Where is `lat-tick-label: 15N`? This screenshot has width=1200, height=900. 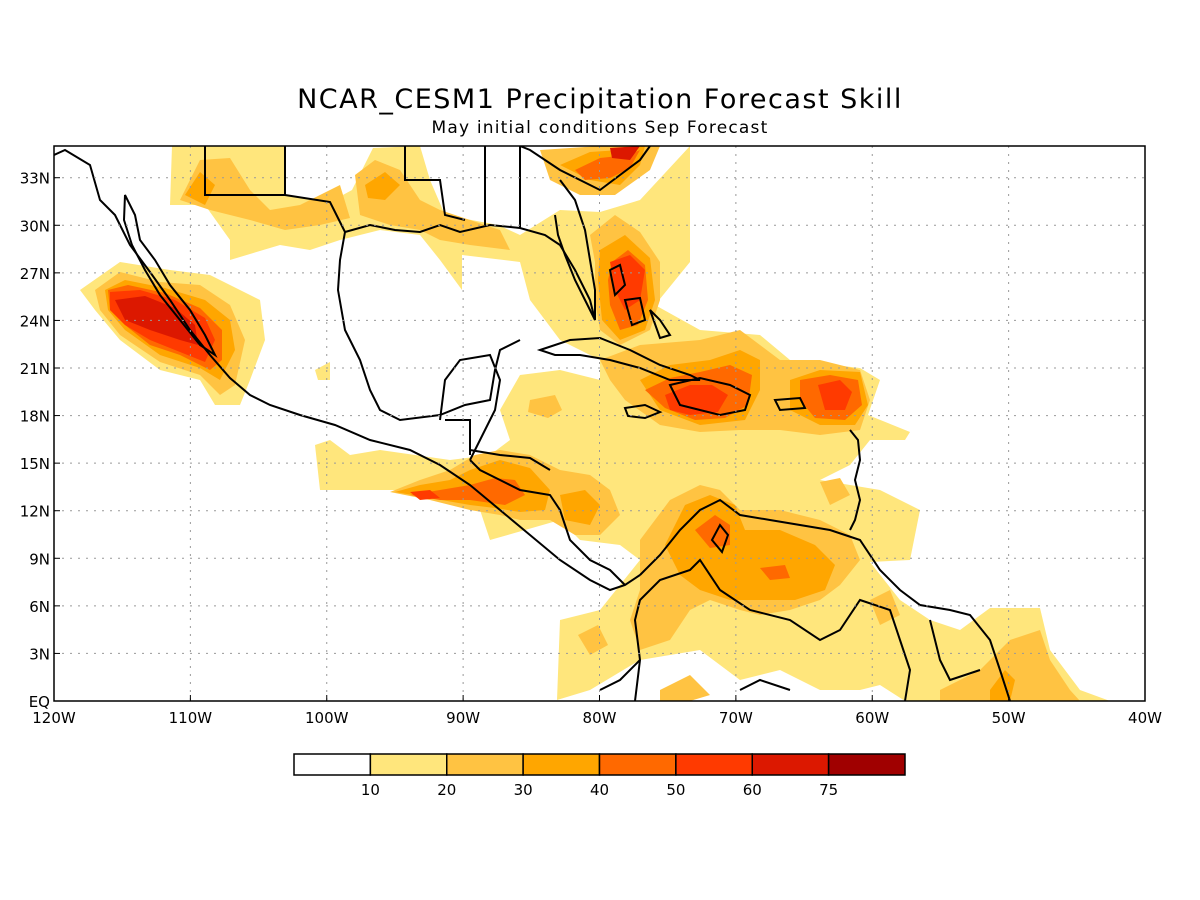
lat-tick-label: 15N is located at coordinates (35, 464).